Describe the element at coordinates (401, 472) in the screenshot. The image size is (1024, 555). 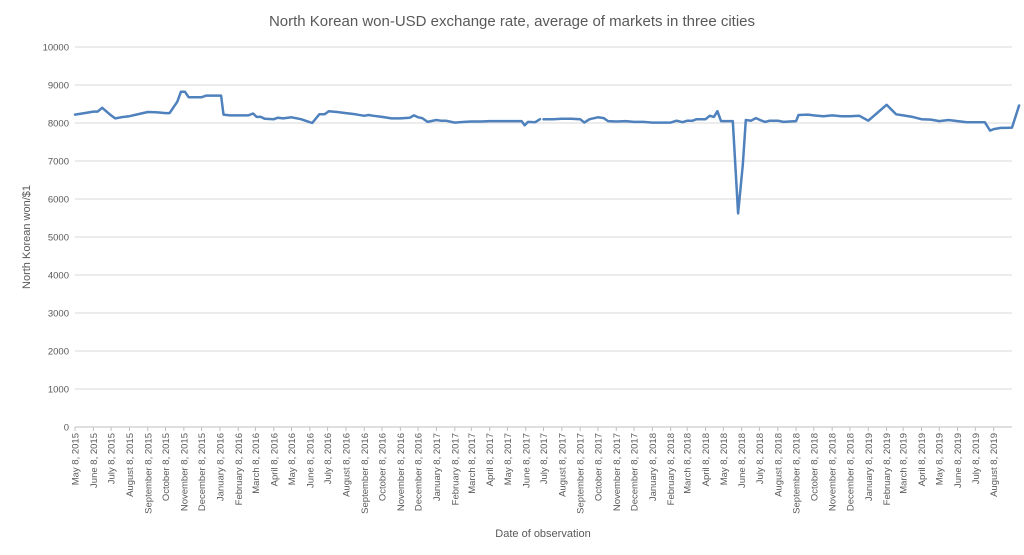
I see `x-tick-label: November 8, 2016` at that location.